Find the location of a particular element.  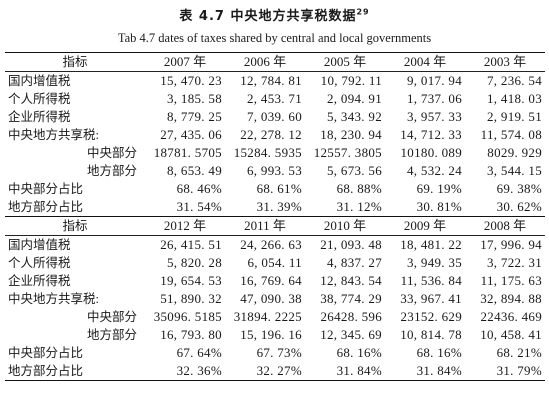

table-cell: 68. 88% is located at coordinates (359, 188).